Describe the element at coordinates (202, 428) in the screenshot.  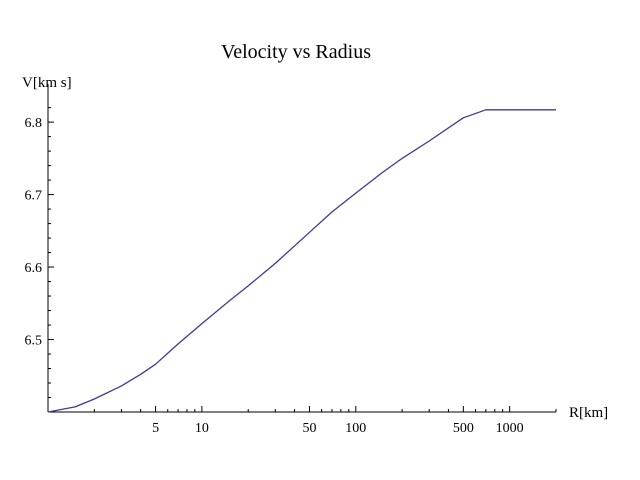
I see `x-tick-label: 10` at that location.